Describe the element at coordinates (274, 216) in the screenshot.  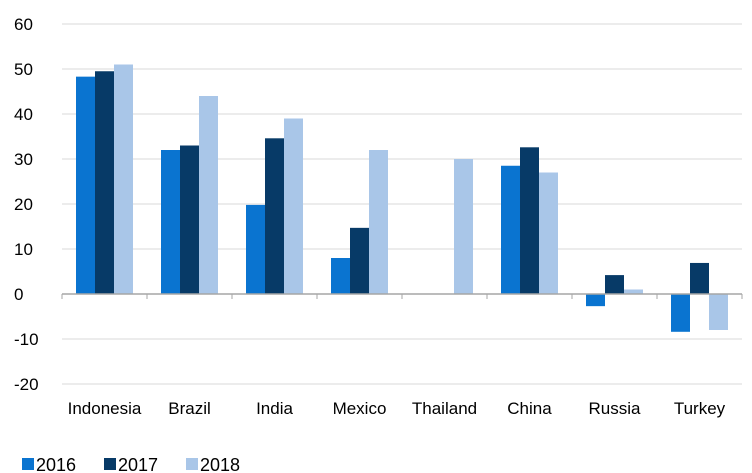
I see `bar-2017-india` at that location.